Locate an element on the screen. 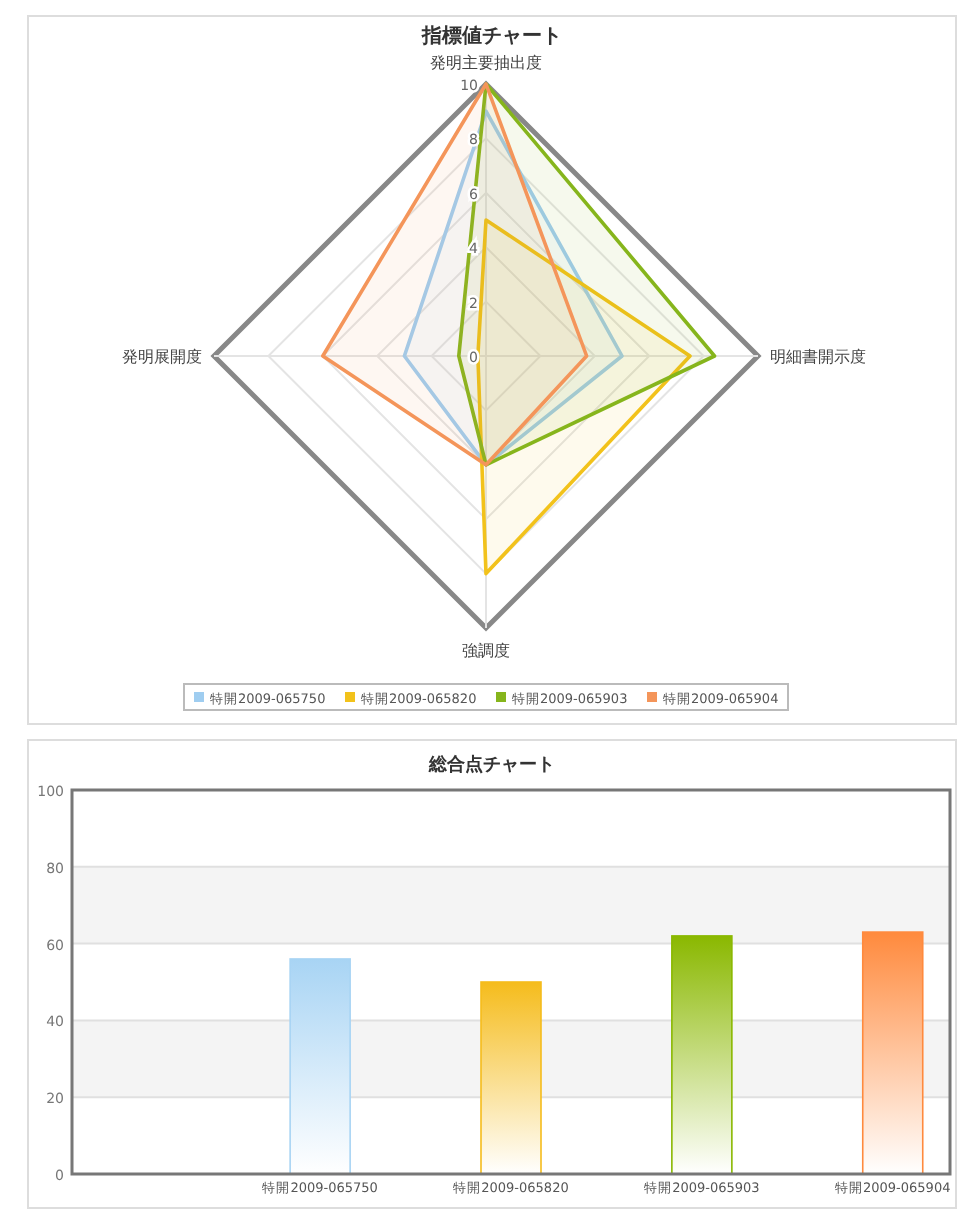  chart-title: 総合点チャート is located at coordinates (491, 765).